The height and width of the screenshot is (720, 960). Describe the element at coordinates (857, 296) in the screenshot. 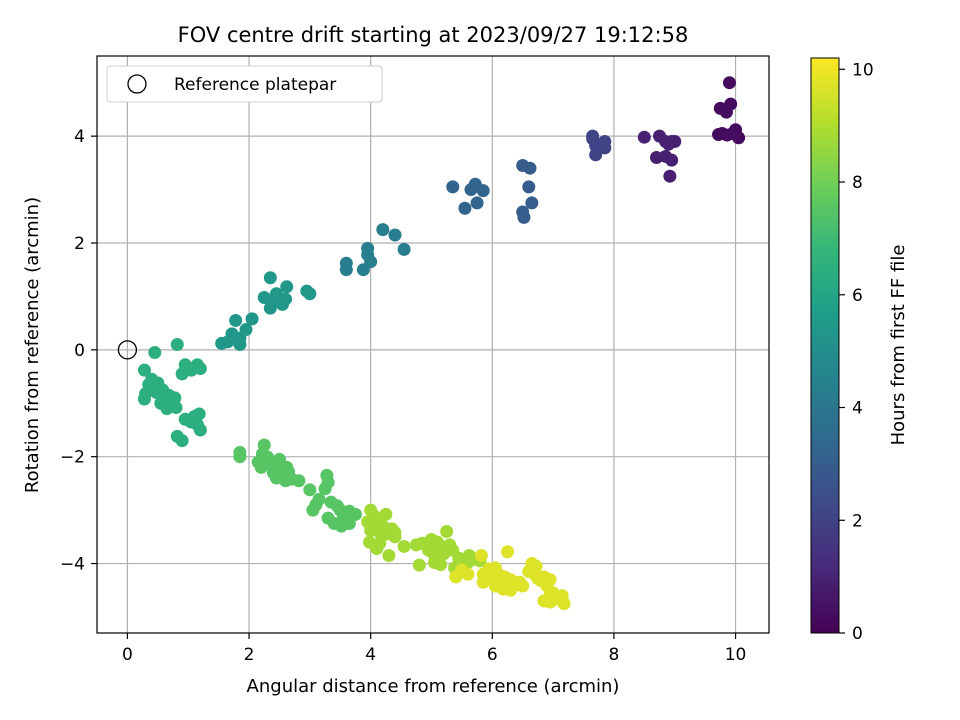

I see `colorbar-tick-label: 6` at that location.